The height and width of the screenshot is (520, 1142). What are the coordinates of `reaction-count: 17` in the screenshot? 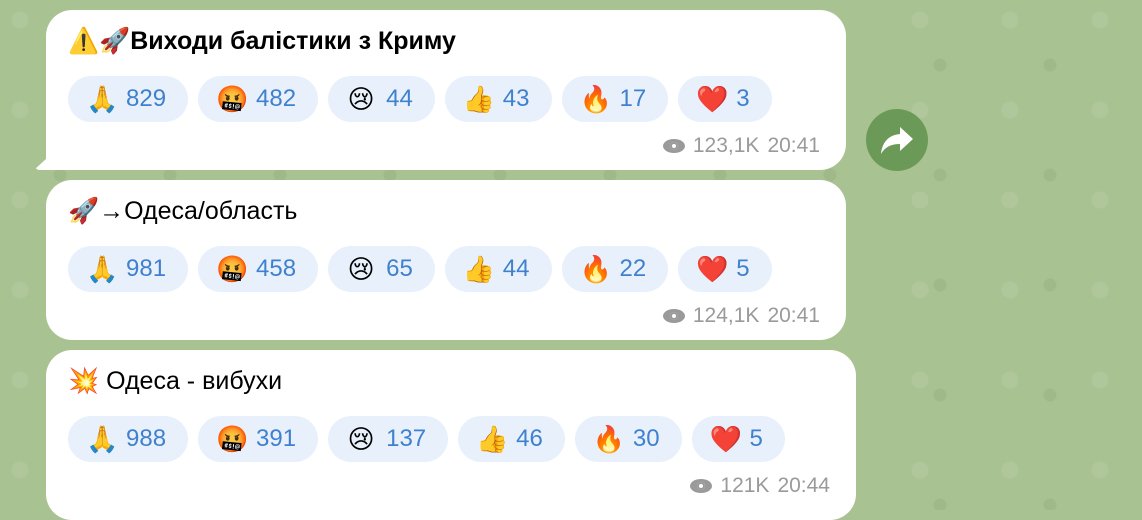 It's located at (633, 98).